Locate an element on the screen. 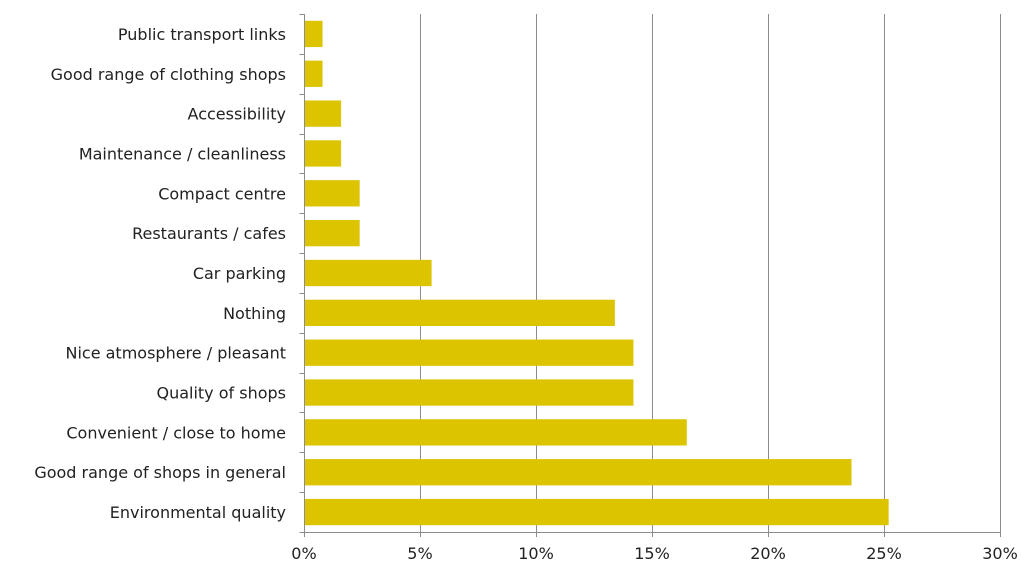 Image resolution: width=1031 pixels, height=572 pixels. x-tick-label: 20% is located at coordinates (768, 553).